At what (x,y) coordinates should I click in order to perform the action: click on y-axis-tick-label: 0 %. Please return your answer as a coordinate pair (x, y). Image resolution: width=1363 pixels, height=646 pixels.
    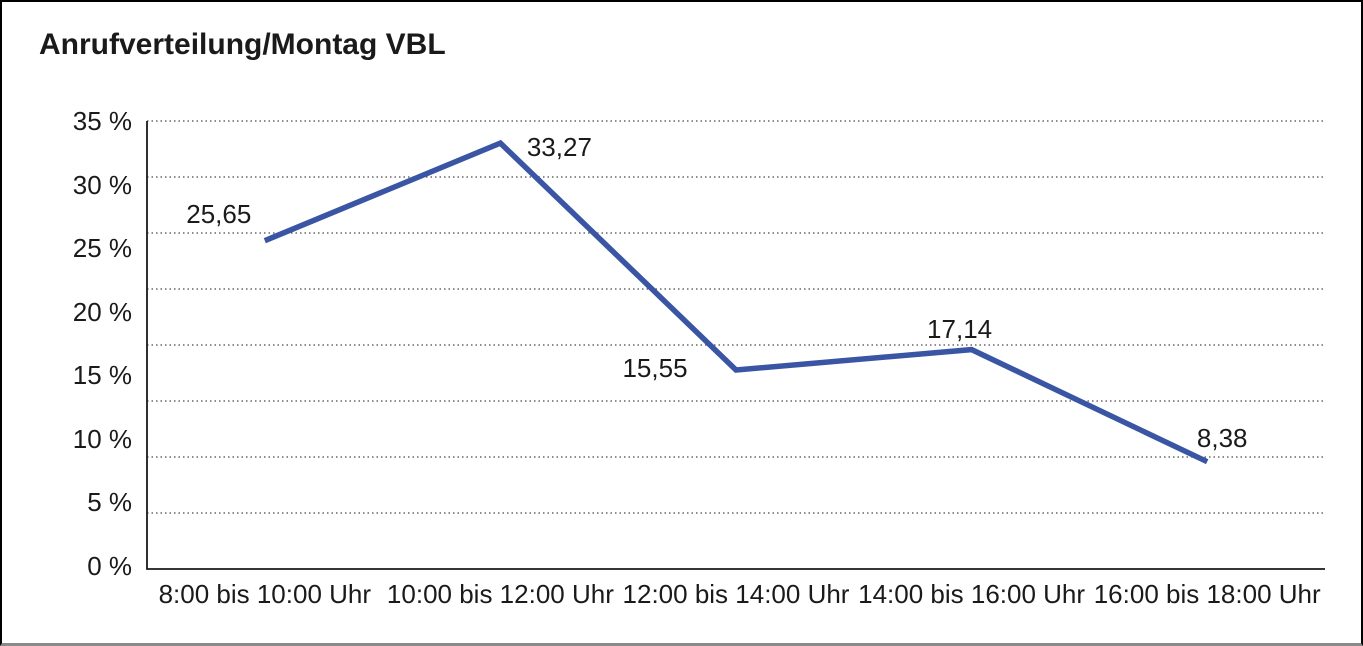
    Looking at the image, I should click on (109, 565).